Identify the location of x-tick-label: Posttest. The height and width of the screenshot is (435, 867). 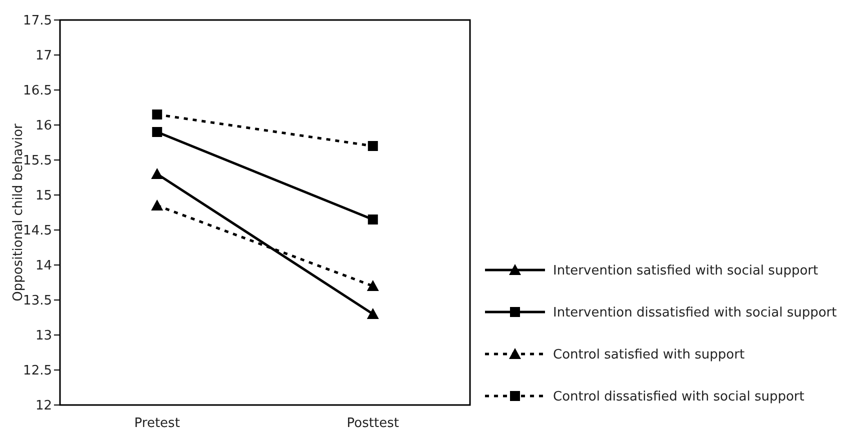
(372, 423).